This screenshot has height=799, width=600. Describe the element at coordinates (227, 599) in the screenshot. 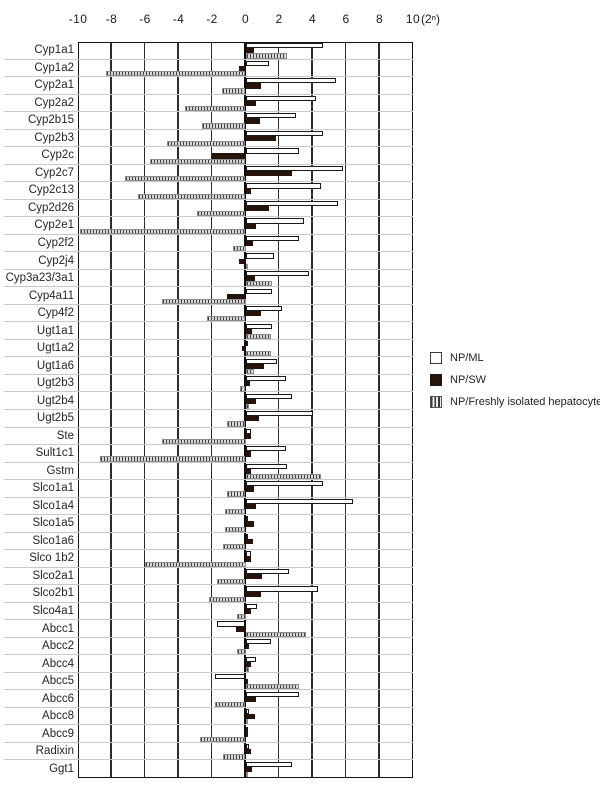

I see `bar-np-freshly-isolated-hepatocytes-slco2b1` at that location.